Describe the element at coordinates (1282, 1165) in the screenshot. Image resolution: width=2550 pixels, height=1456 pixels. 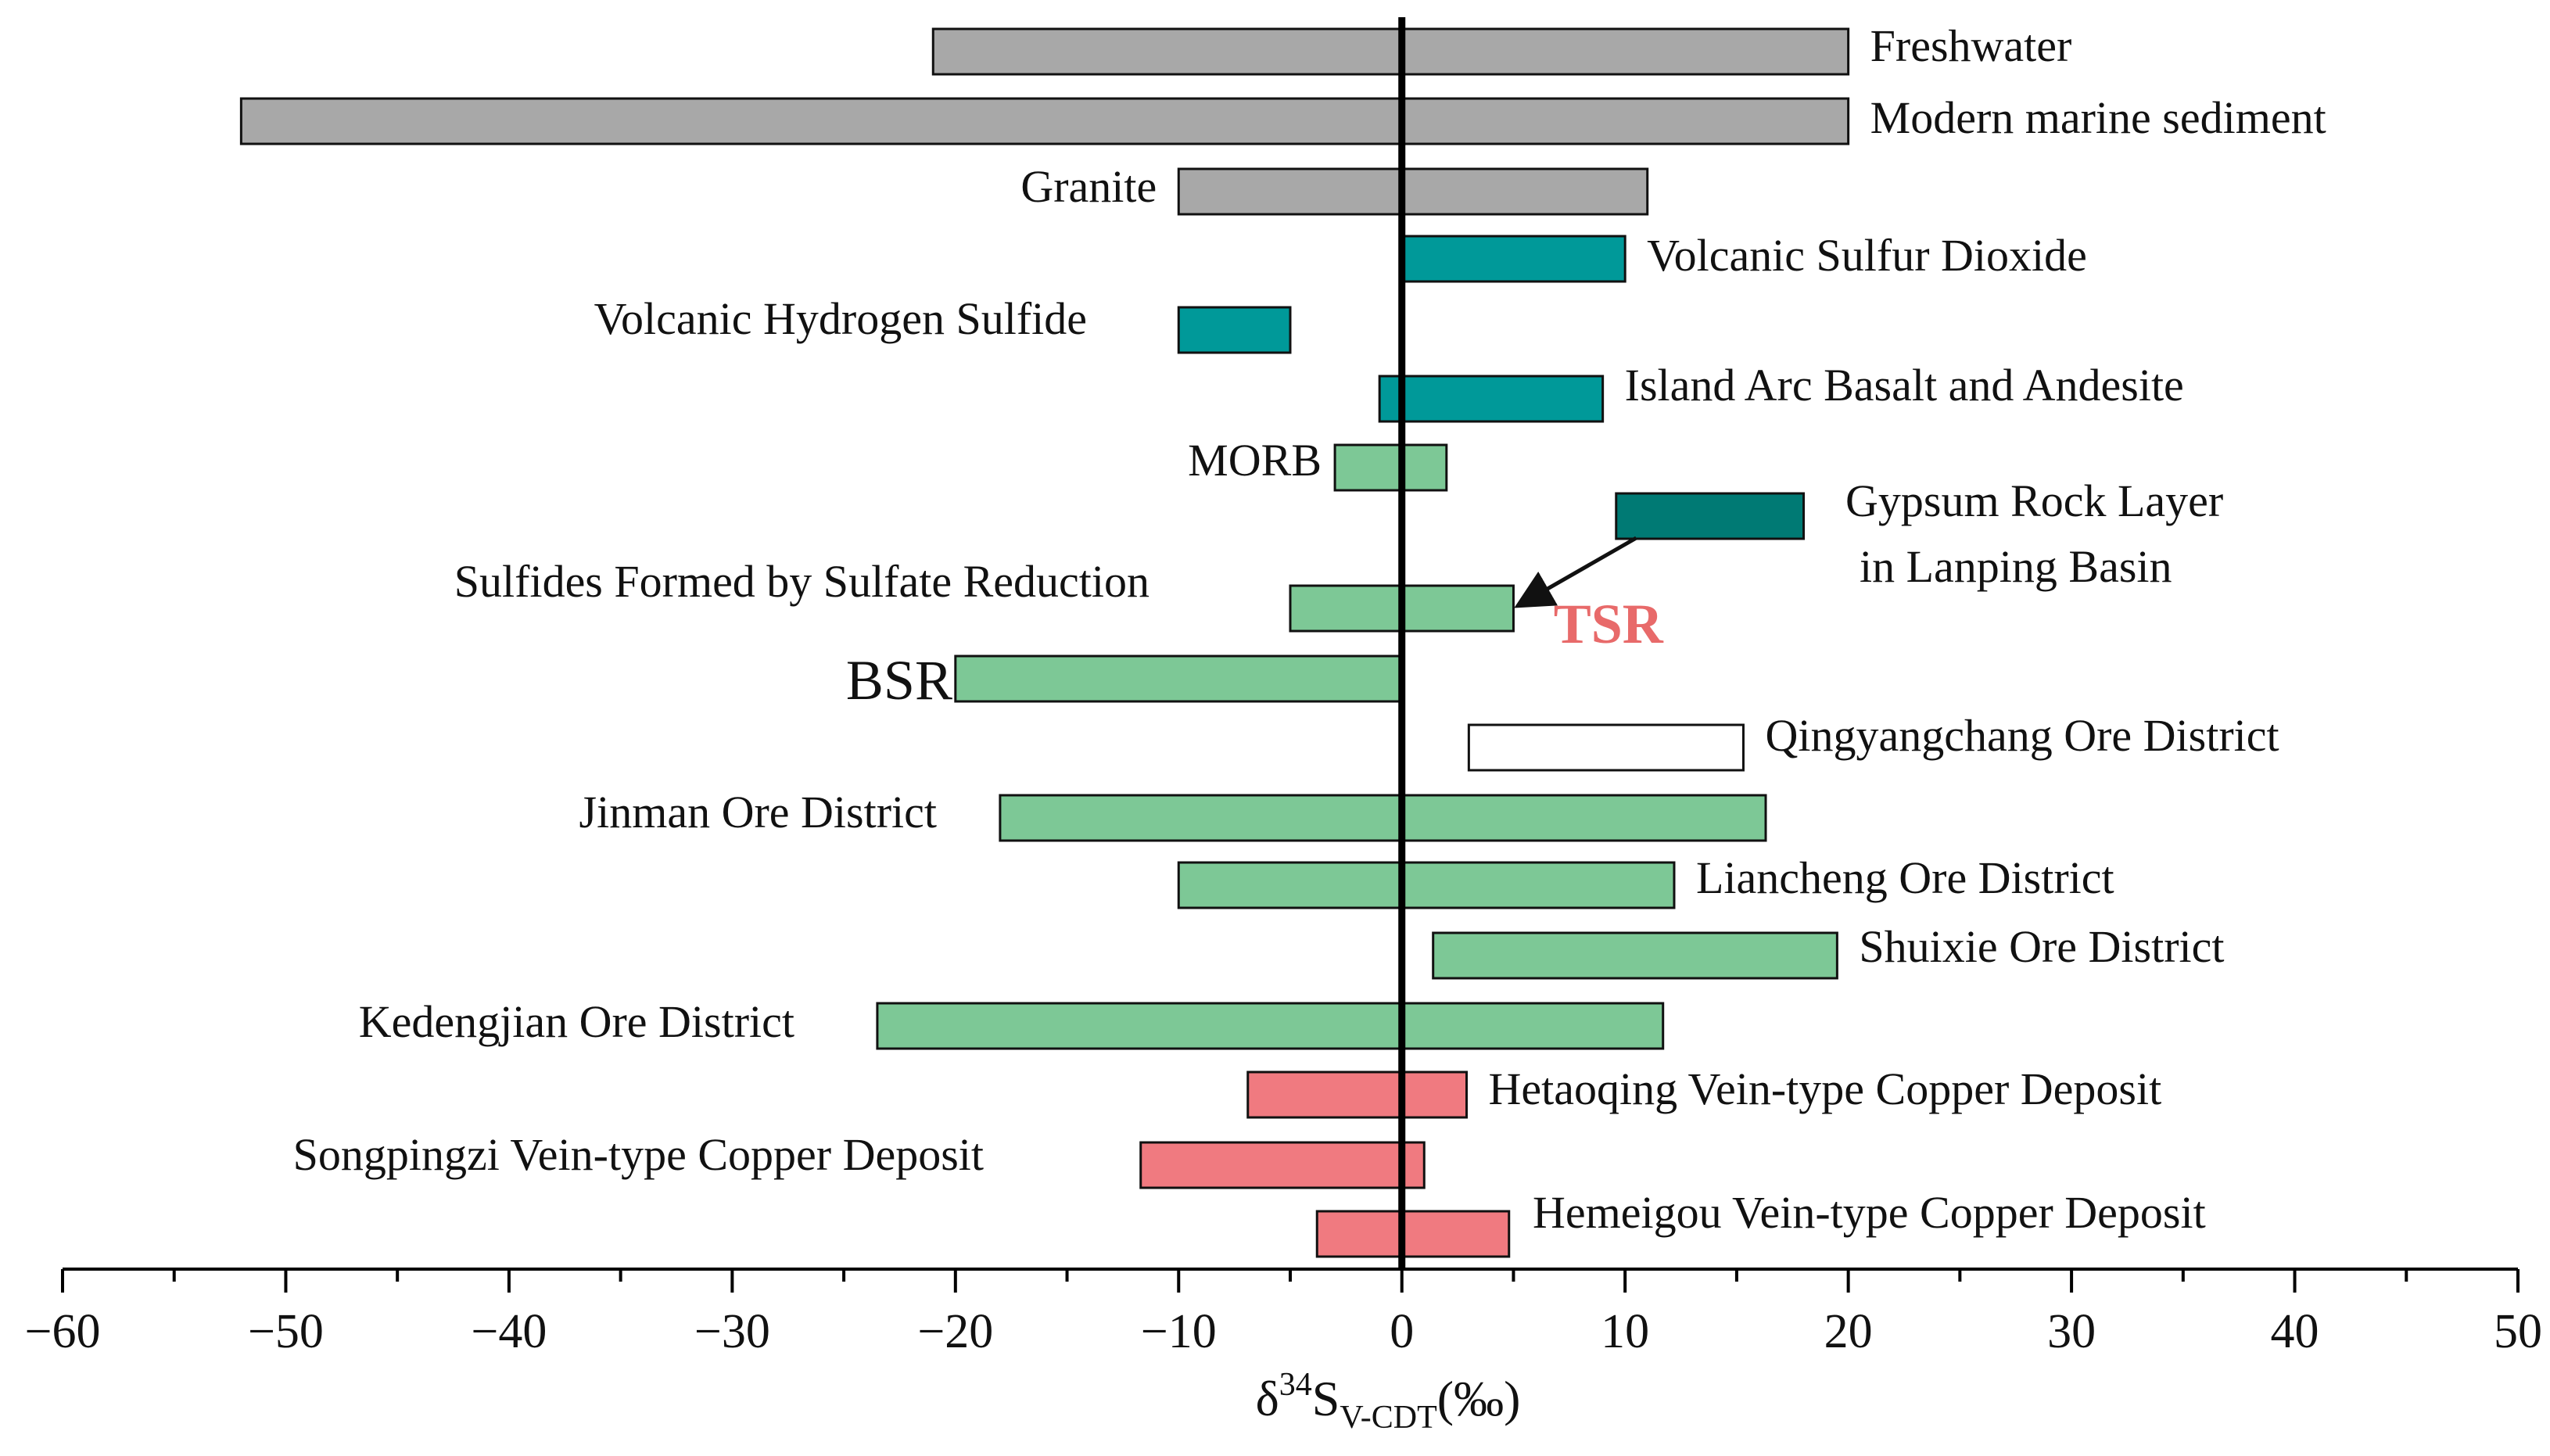
I see `bar-songpingzi-vein-type-copper-deposit` at that location.